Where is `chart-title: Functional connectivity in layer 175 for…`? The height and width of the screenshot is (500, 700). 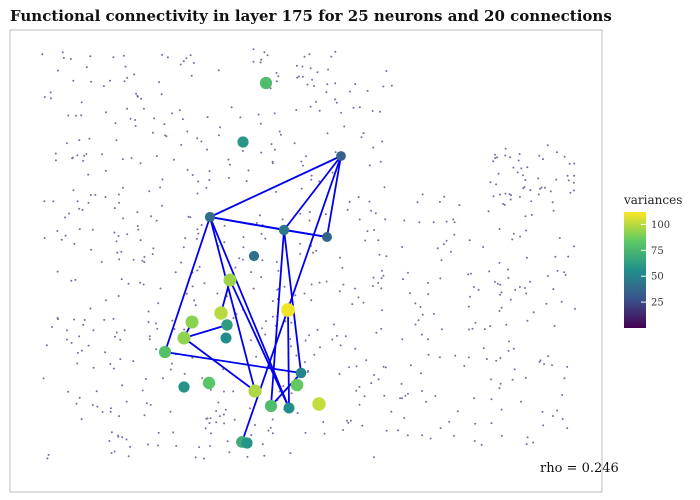 chart-title: Functional connectivity in layer 175 for… is located at coordinates (311, 16).